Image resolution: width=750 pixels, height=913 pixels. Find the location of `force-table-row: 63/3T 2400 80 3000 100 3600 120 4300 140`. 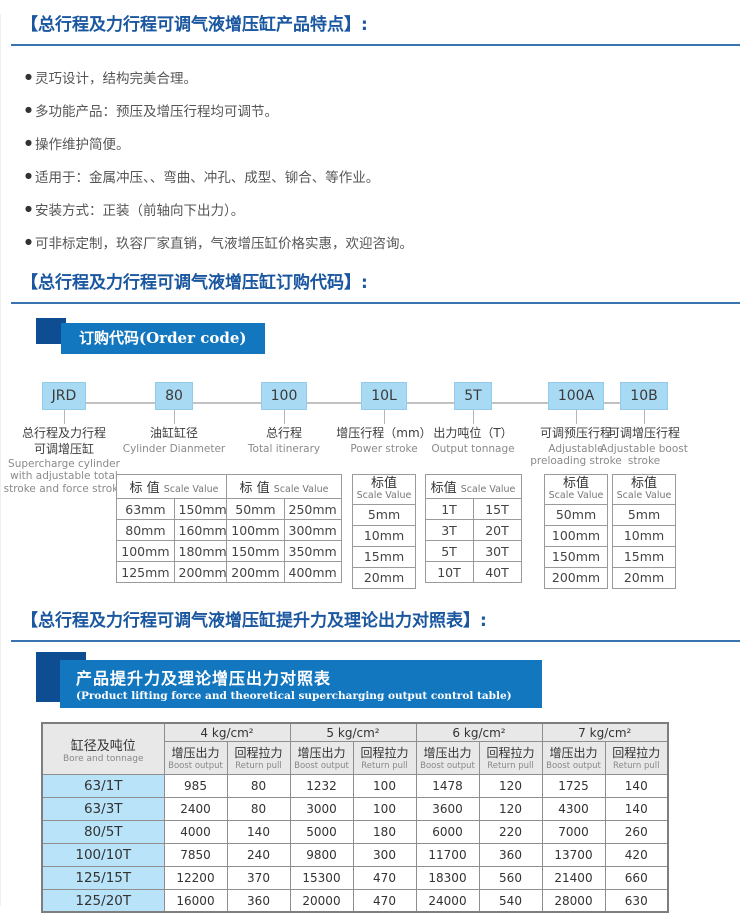

force-table-row: 63/3T 2400 80 3000 100 3600 120 4300 140 is located at coordinates (355, 808).